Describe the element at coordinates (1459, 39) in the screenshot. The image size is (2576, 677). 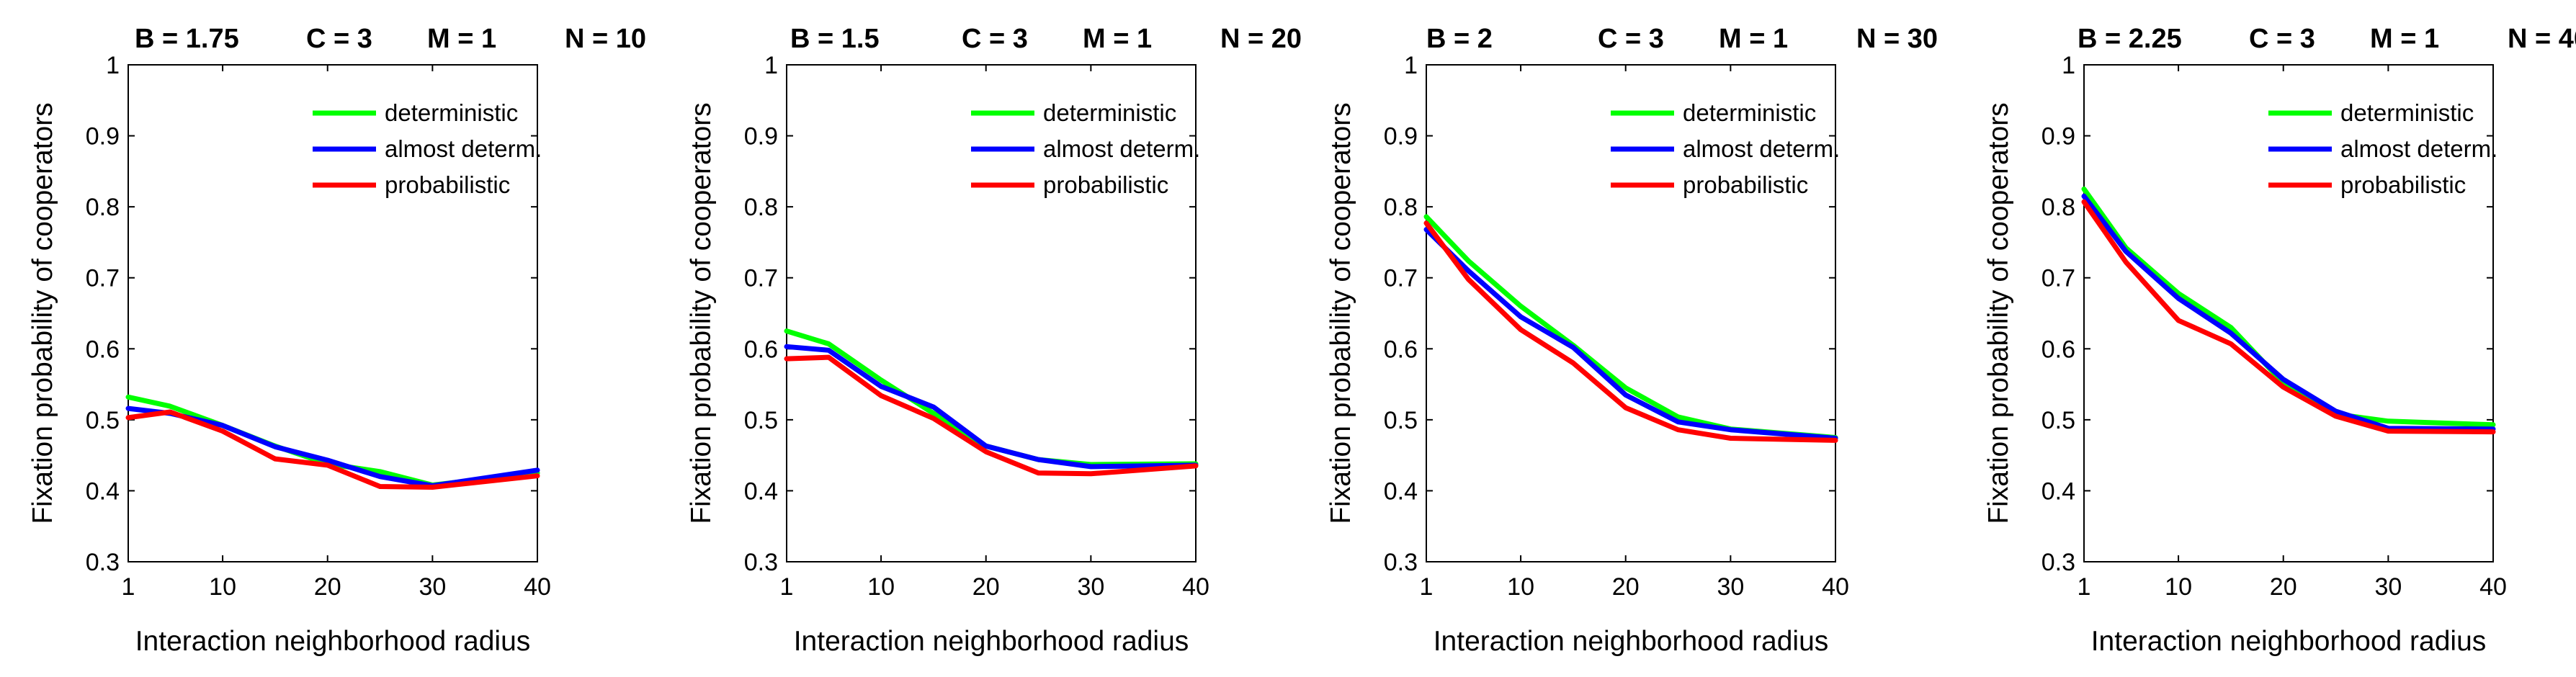
I see `chart-title-part: B = 2` at that location.